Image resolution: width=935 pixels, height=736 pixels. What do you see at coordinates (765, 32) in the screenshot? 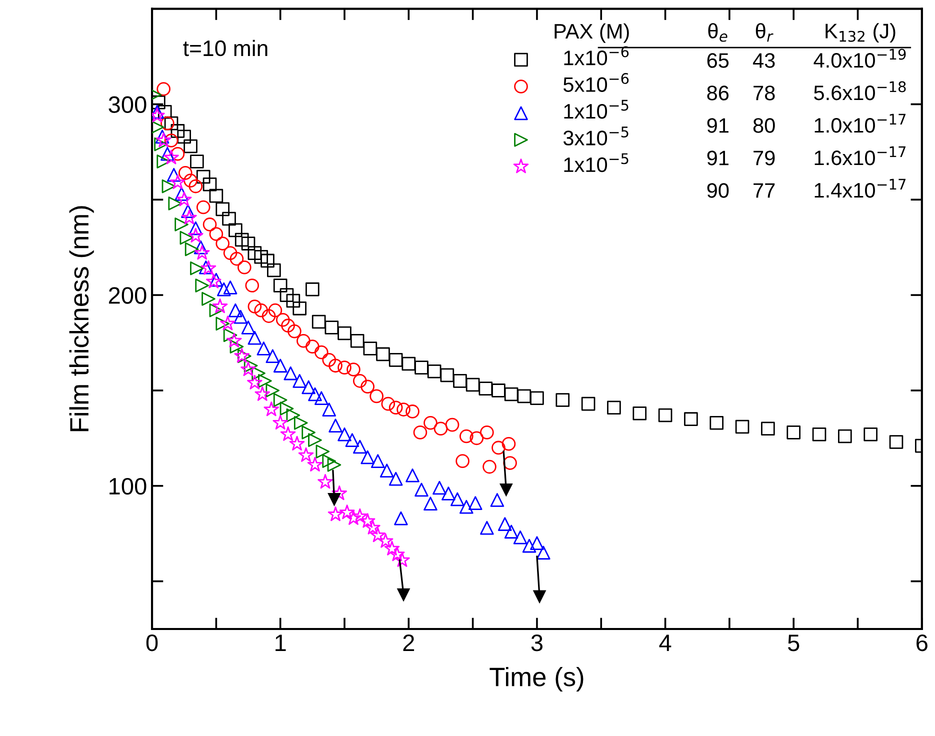
I see `annotation: θ$_{r}$` at bounding box center [765, 32].